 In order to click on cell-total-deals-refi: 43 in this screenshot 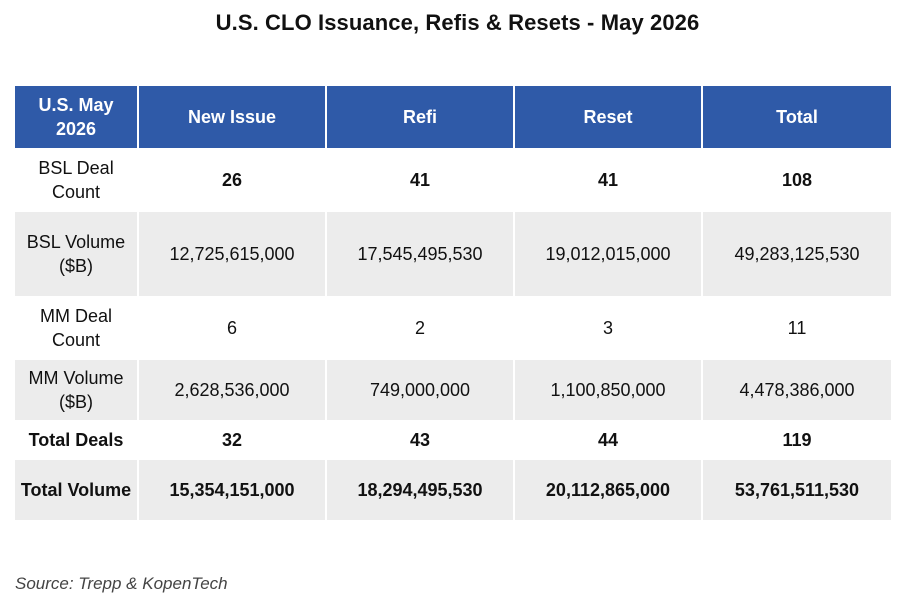, I will do `click(420, 439)`.